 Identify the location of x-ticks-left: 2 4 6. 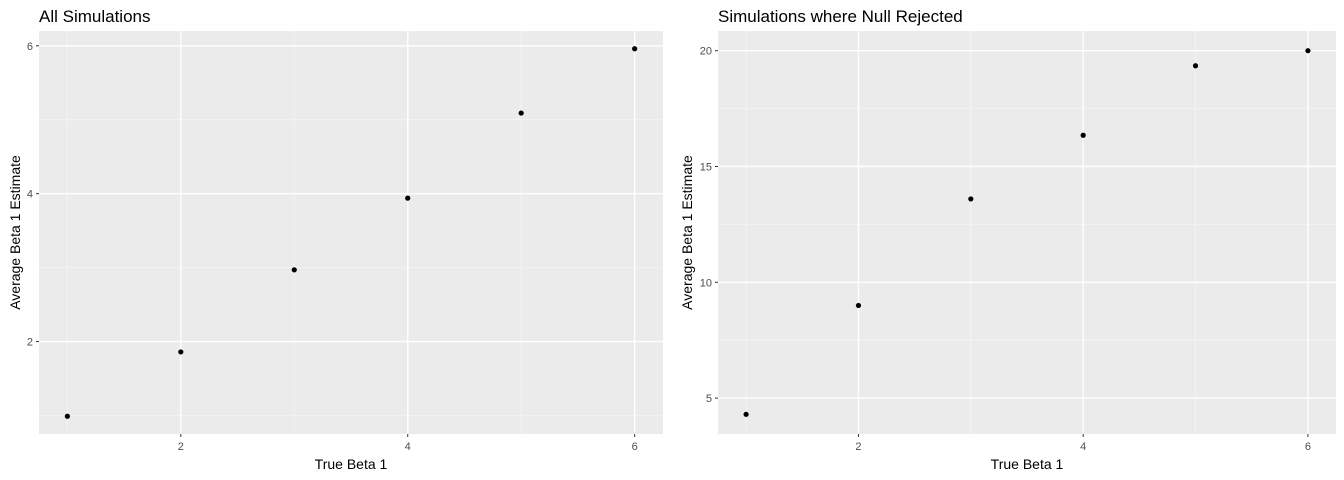
(408, 443).